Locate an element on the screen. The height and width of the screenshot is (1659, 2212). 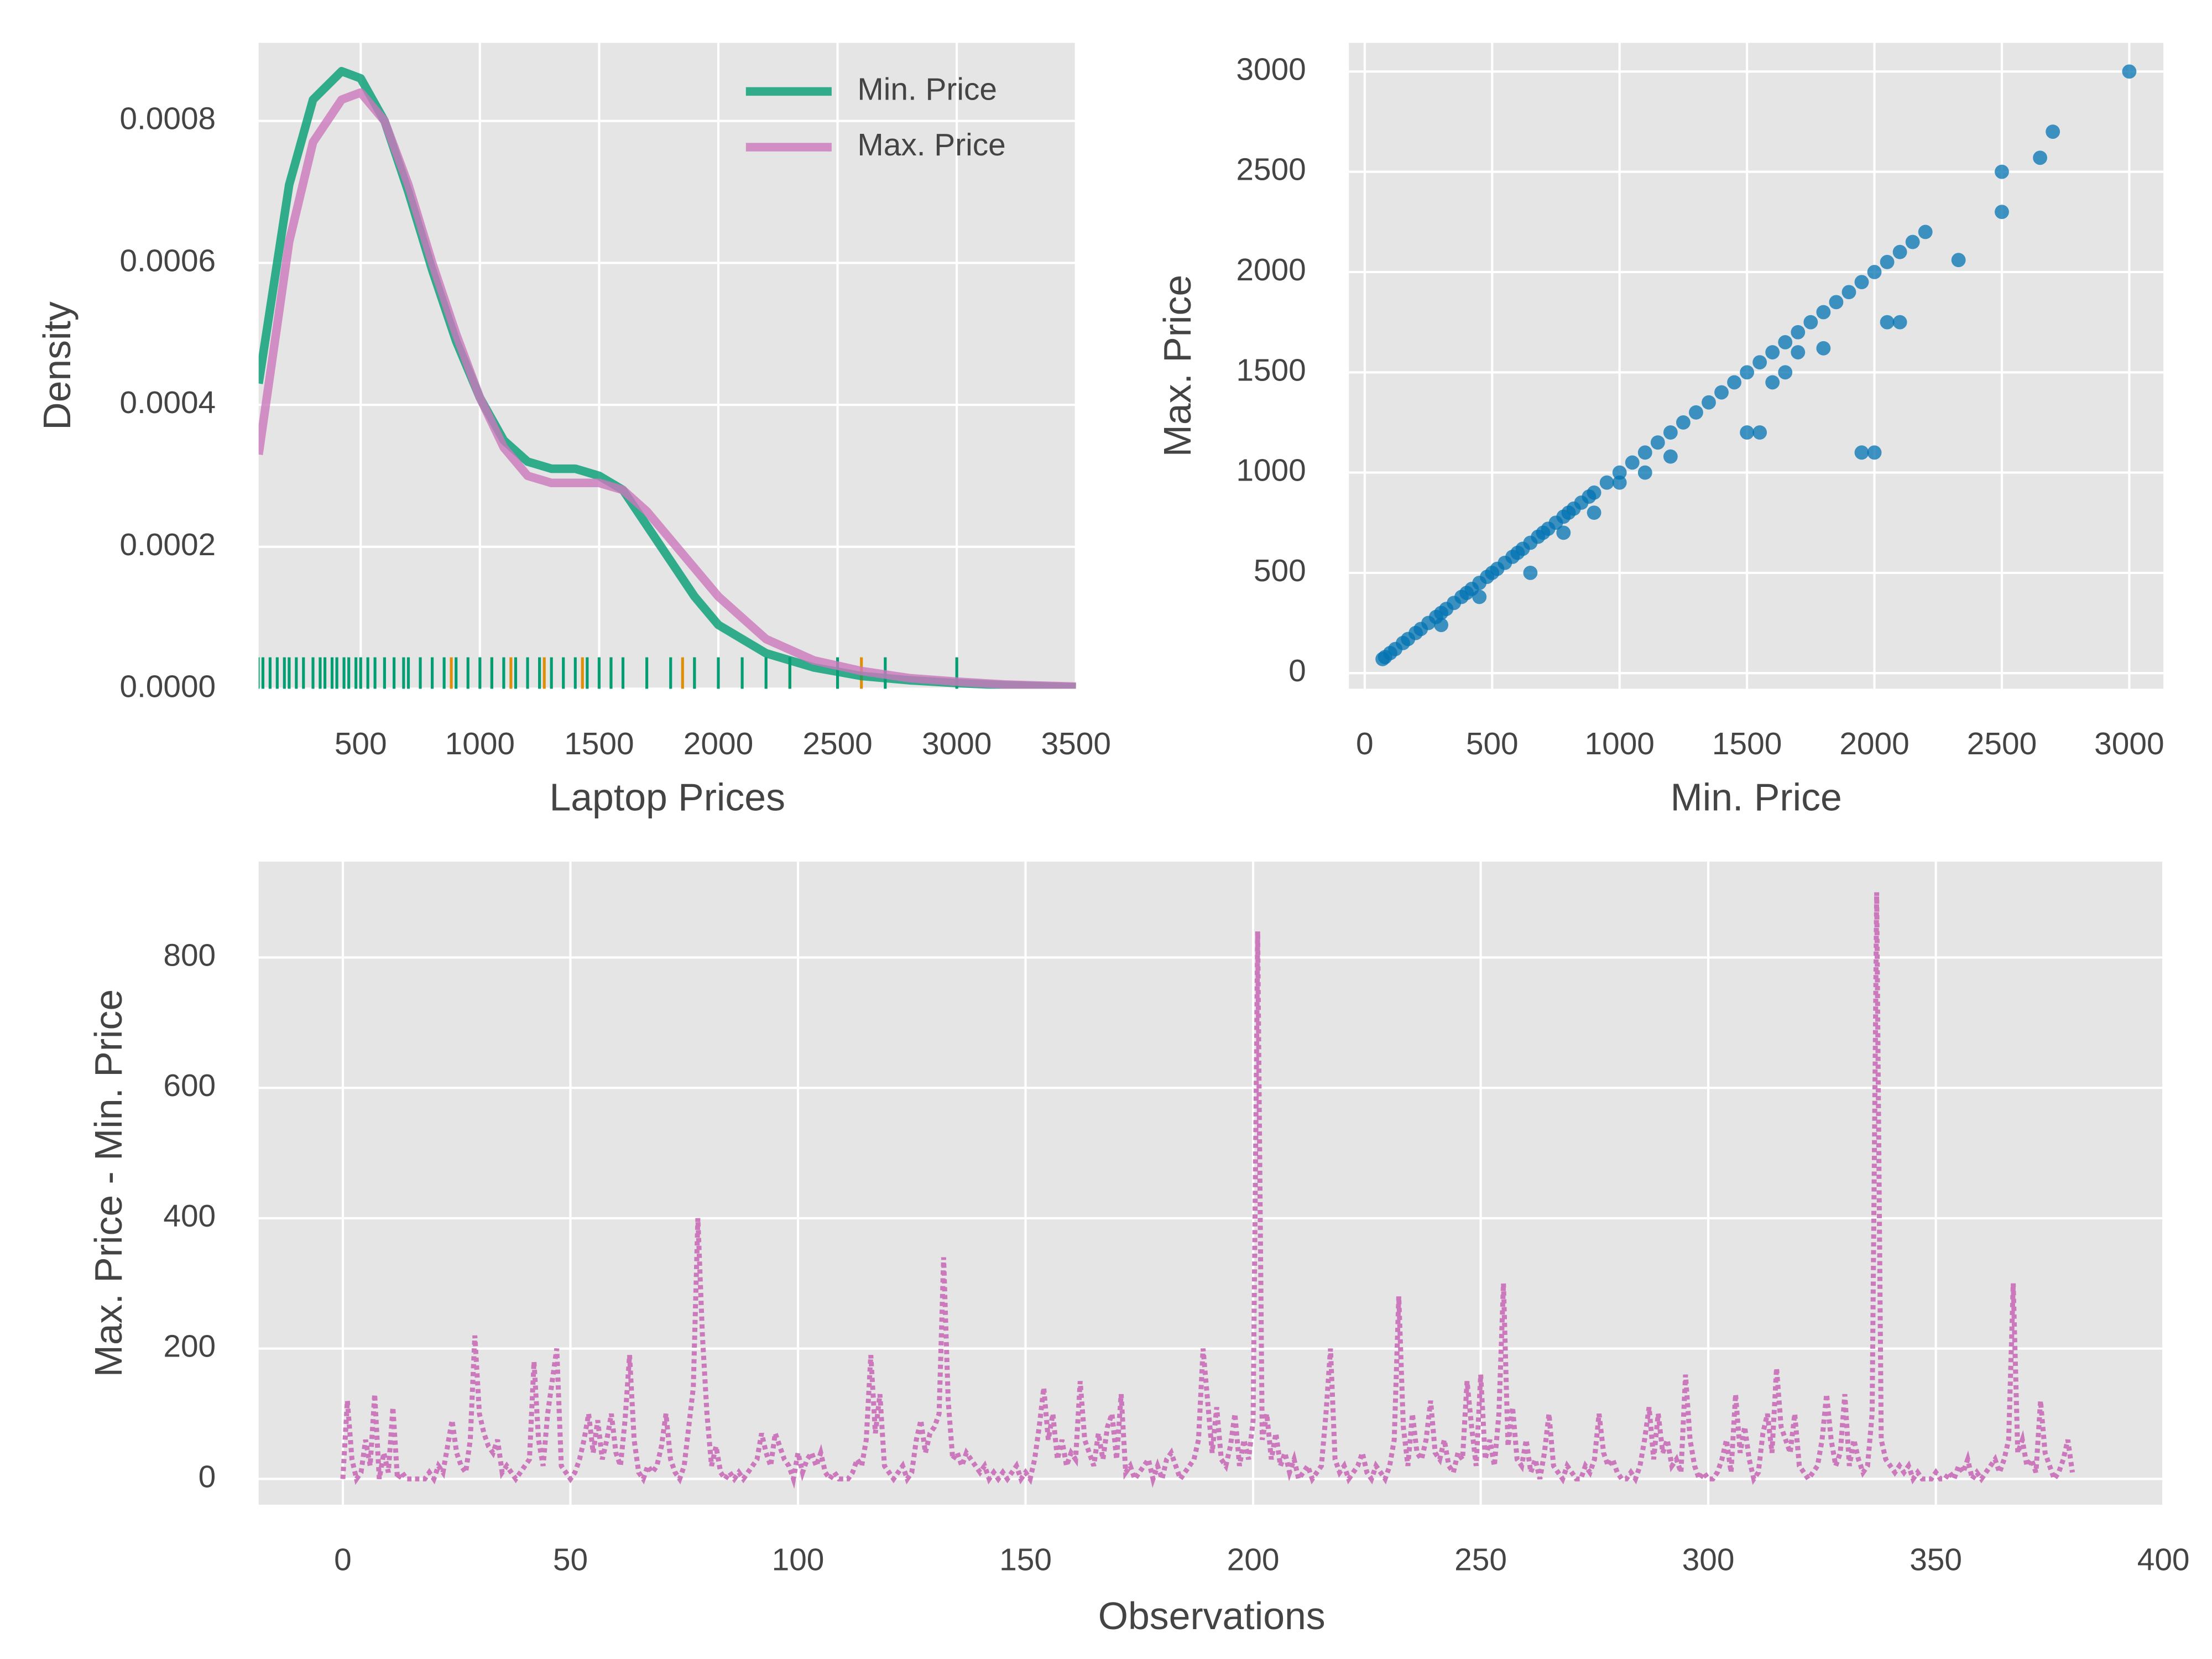
y-tick-label: 2000 is located at coordinates (1271, 271).